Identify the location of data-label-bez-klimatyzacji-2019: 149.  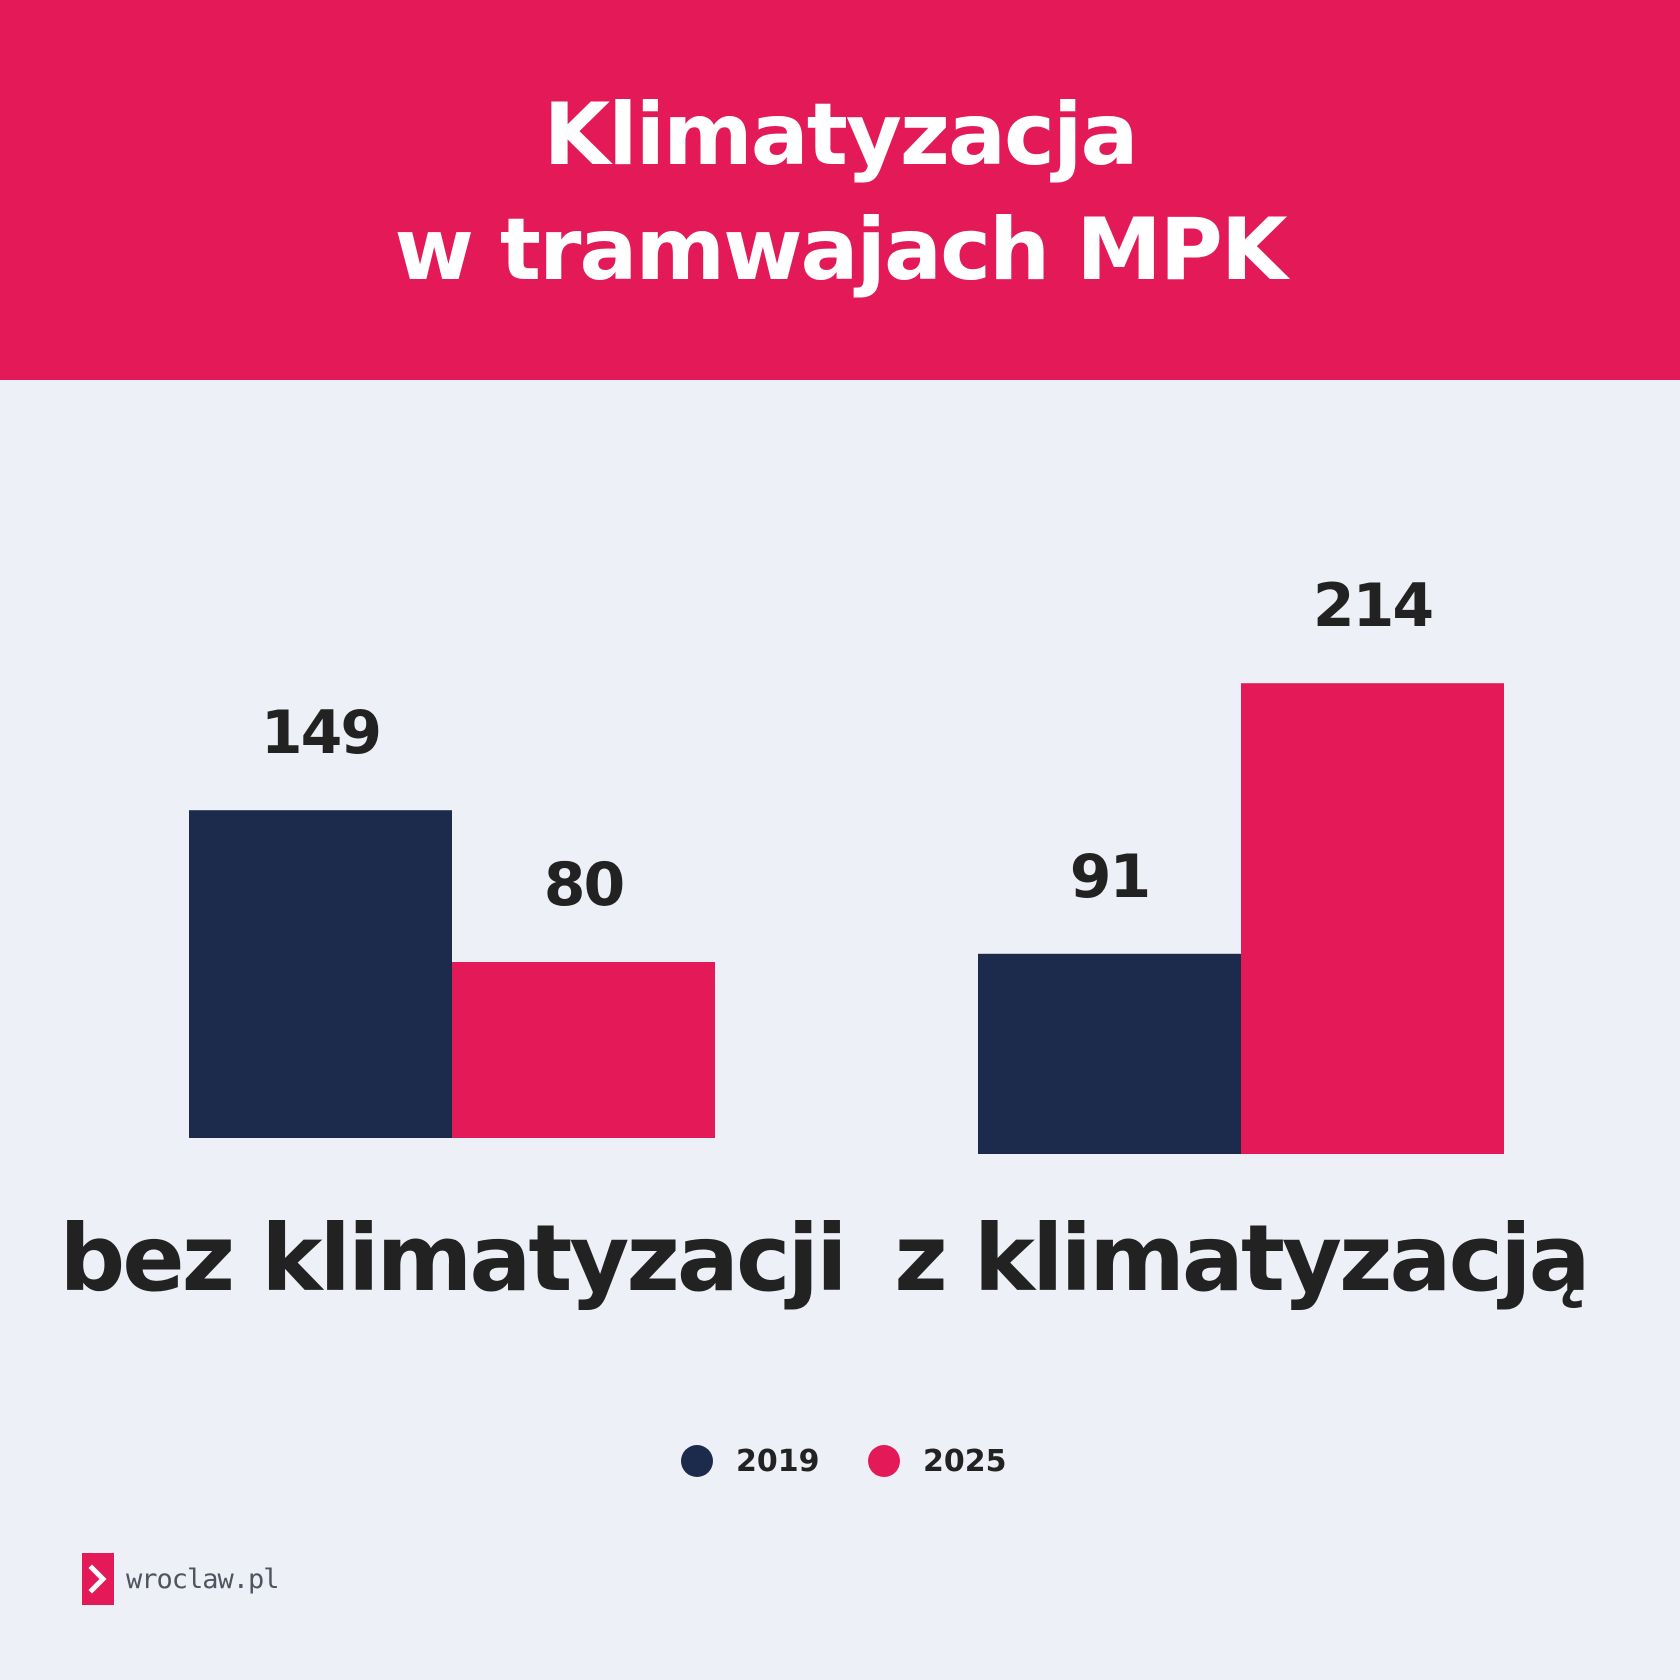
(320, 733).